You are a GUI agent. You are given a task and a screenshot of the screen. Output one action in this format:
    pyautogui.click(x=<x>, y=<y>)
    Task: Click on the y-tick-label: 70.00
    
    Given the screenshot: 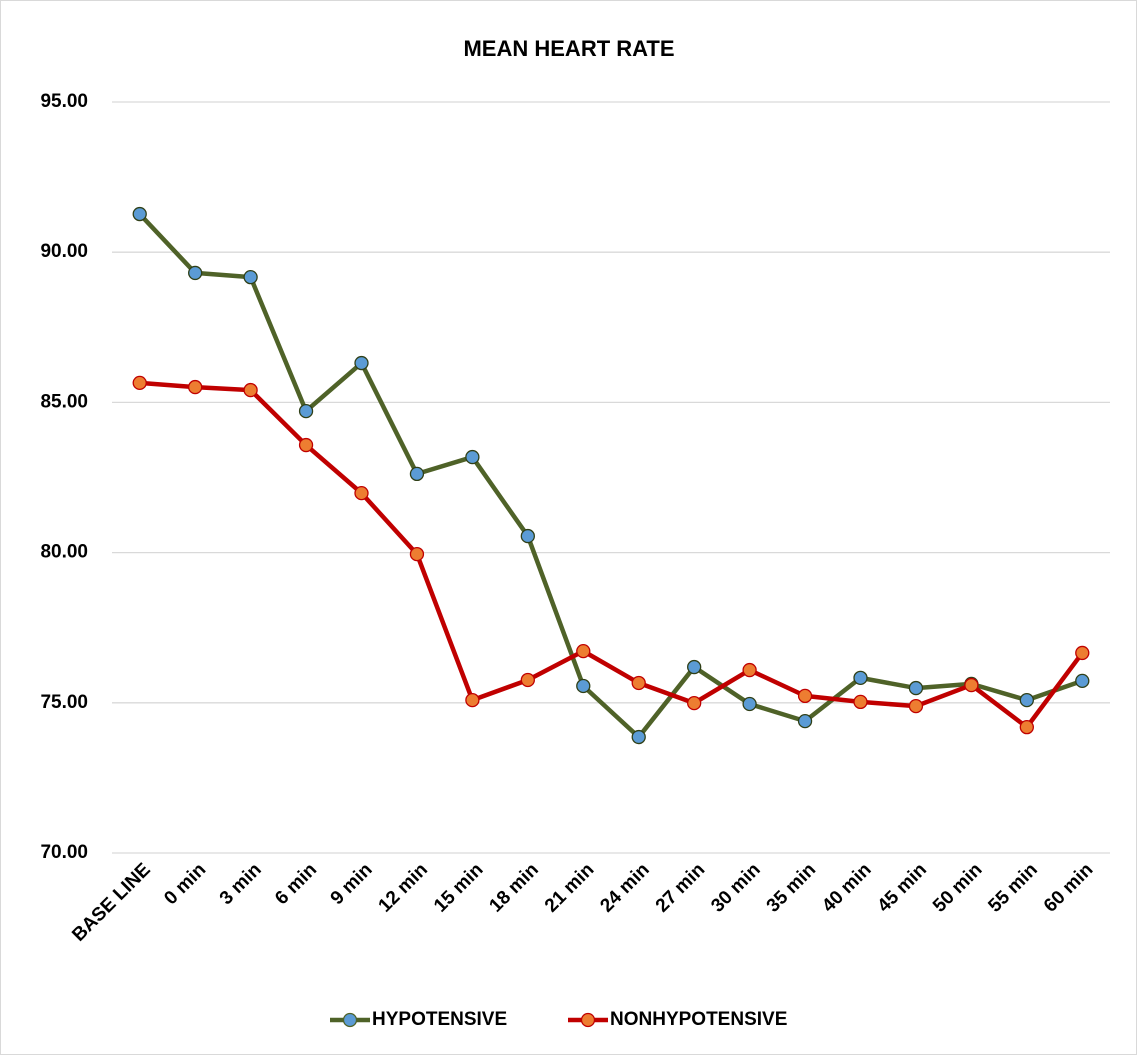 What is the action you would take?
    pyautogui.click(x=64, y=852)
    